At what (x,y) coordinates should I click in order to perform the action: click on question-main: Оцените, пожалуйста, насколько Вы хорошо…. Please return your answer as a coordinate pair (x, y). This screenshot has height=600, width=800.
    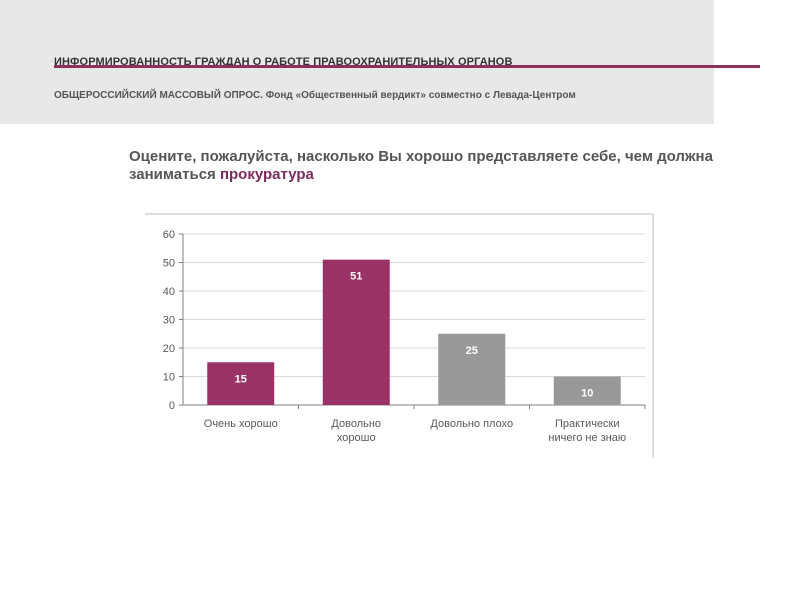
    Looking at the image, I should click on (421, 165).